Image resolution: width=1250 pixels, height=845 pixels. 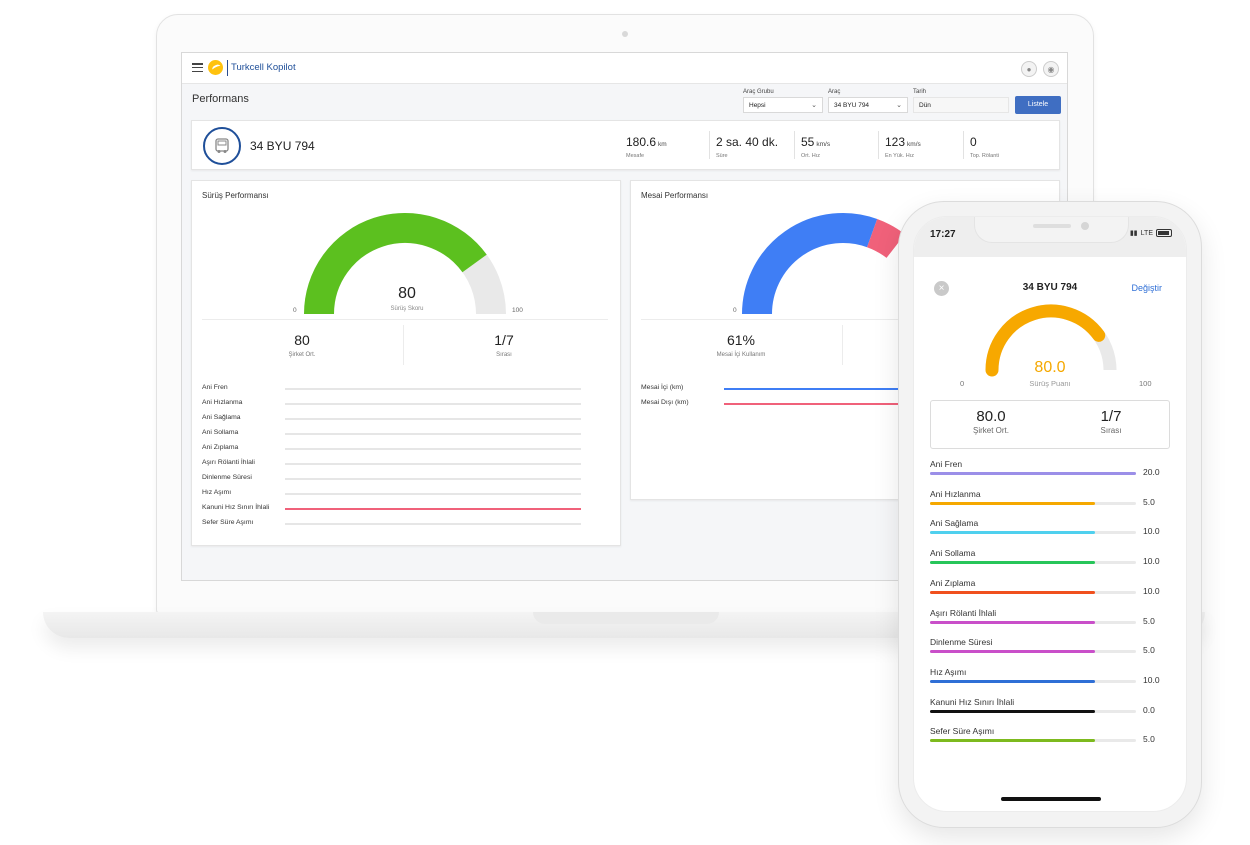 What do you see at coordinates (852, 105) in the screenshot?
I see `vehicle-value: 34 BYU 794` at bounding box center [852, 105].